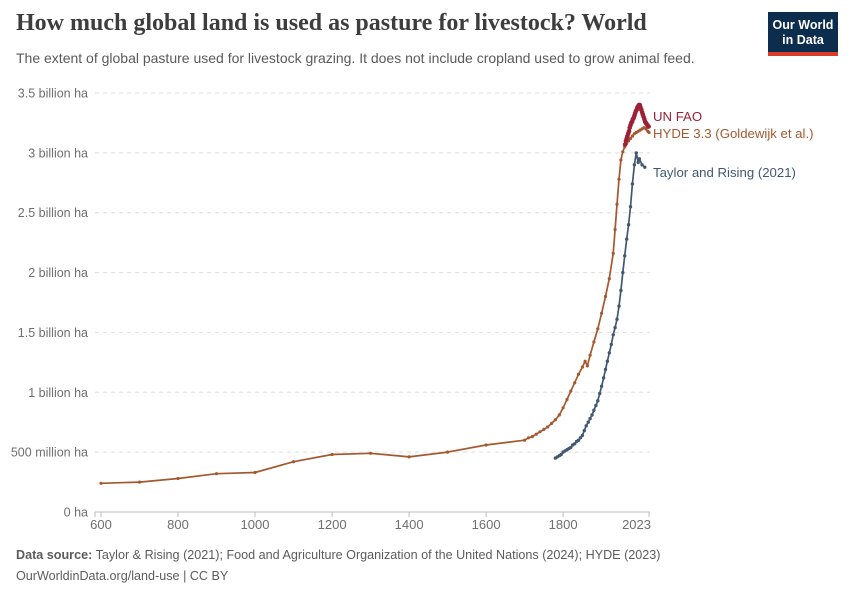  I want to click on y-axis-tick-label: 2.5 billion ha, so click(53, 213).